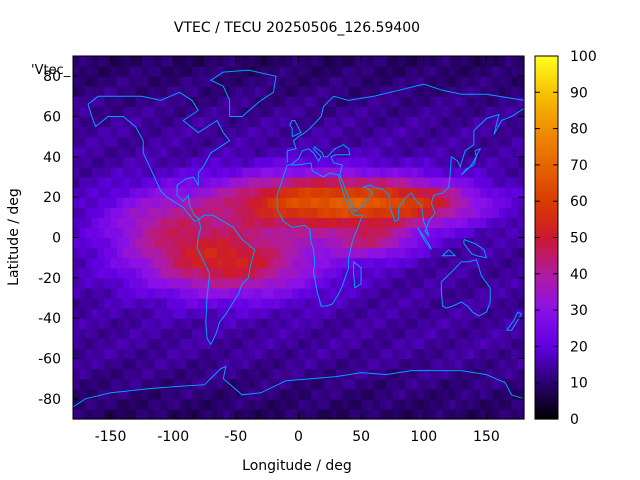  Describe the element at coordinates (579, 166) in the screenshot. I see `colorbar-tick-label: 70` at that location.